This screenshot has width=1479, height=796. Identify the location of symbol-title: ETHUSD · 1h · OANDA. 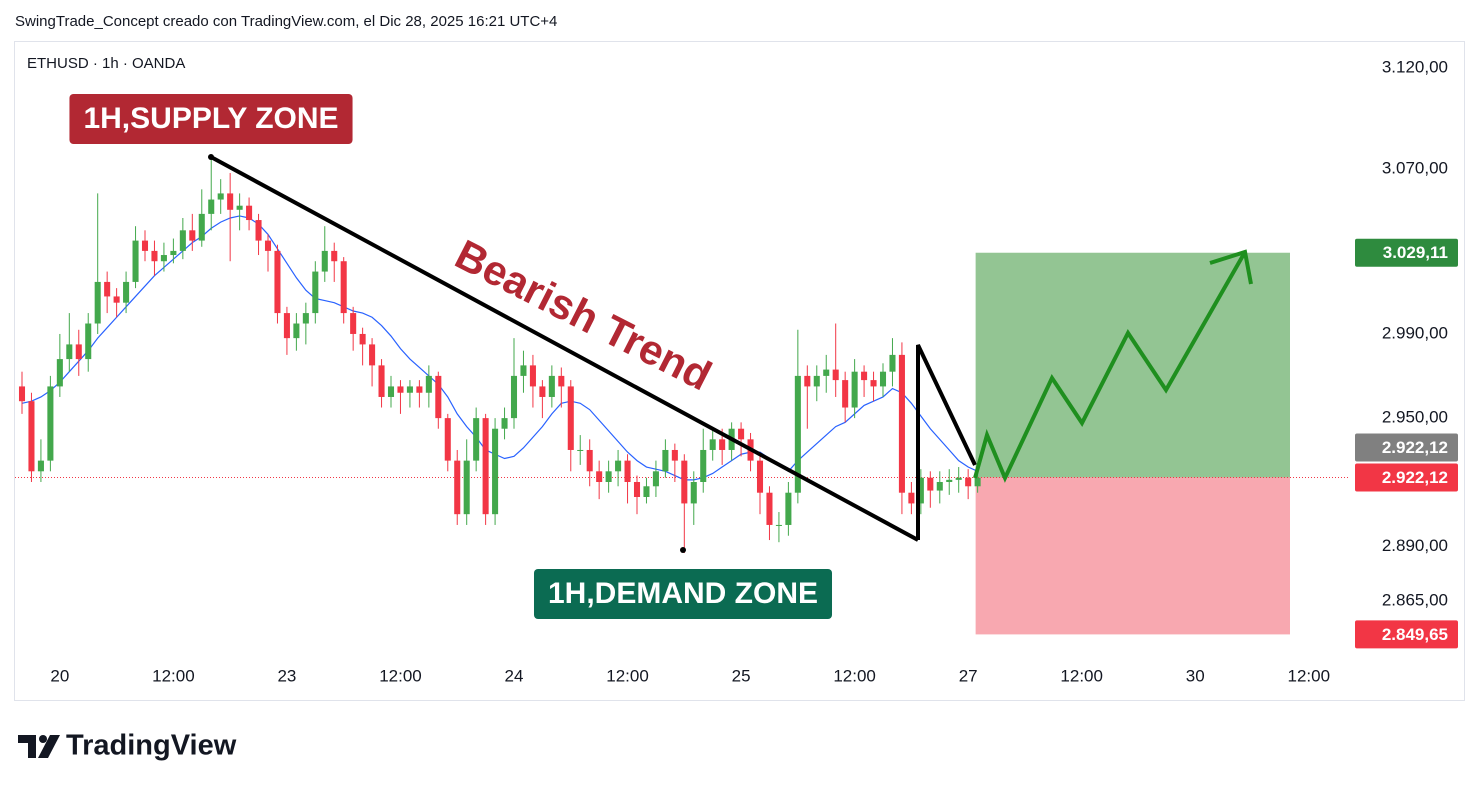
(106, 63).